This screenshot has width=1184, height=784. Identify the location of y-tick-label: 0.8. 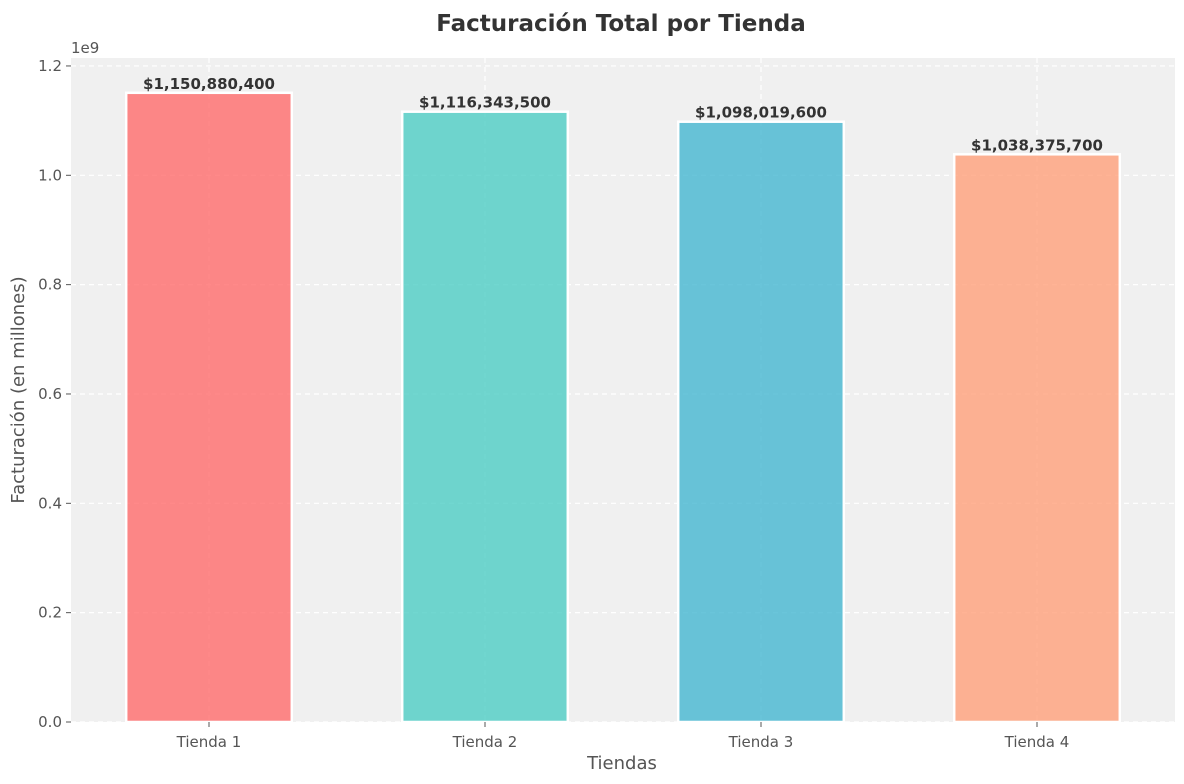
(50, 285).